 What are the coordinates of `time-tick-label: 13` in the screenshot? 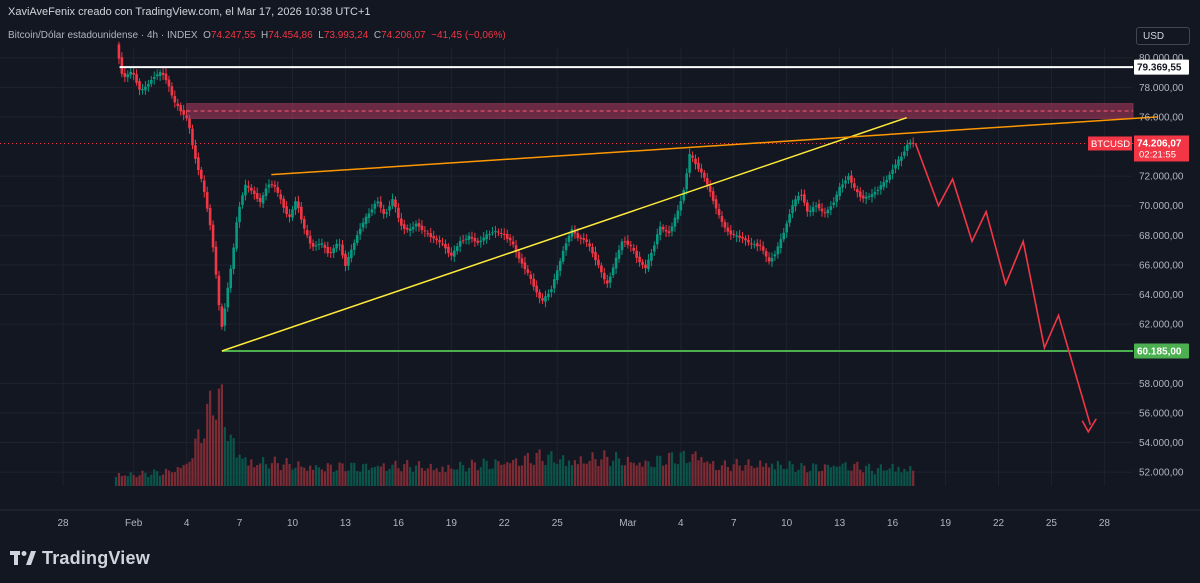 It's located at (346, 523).